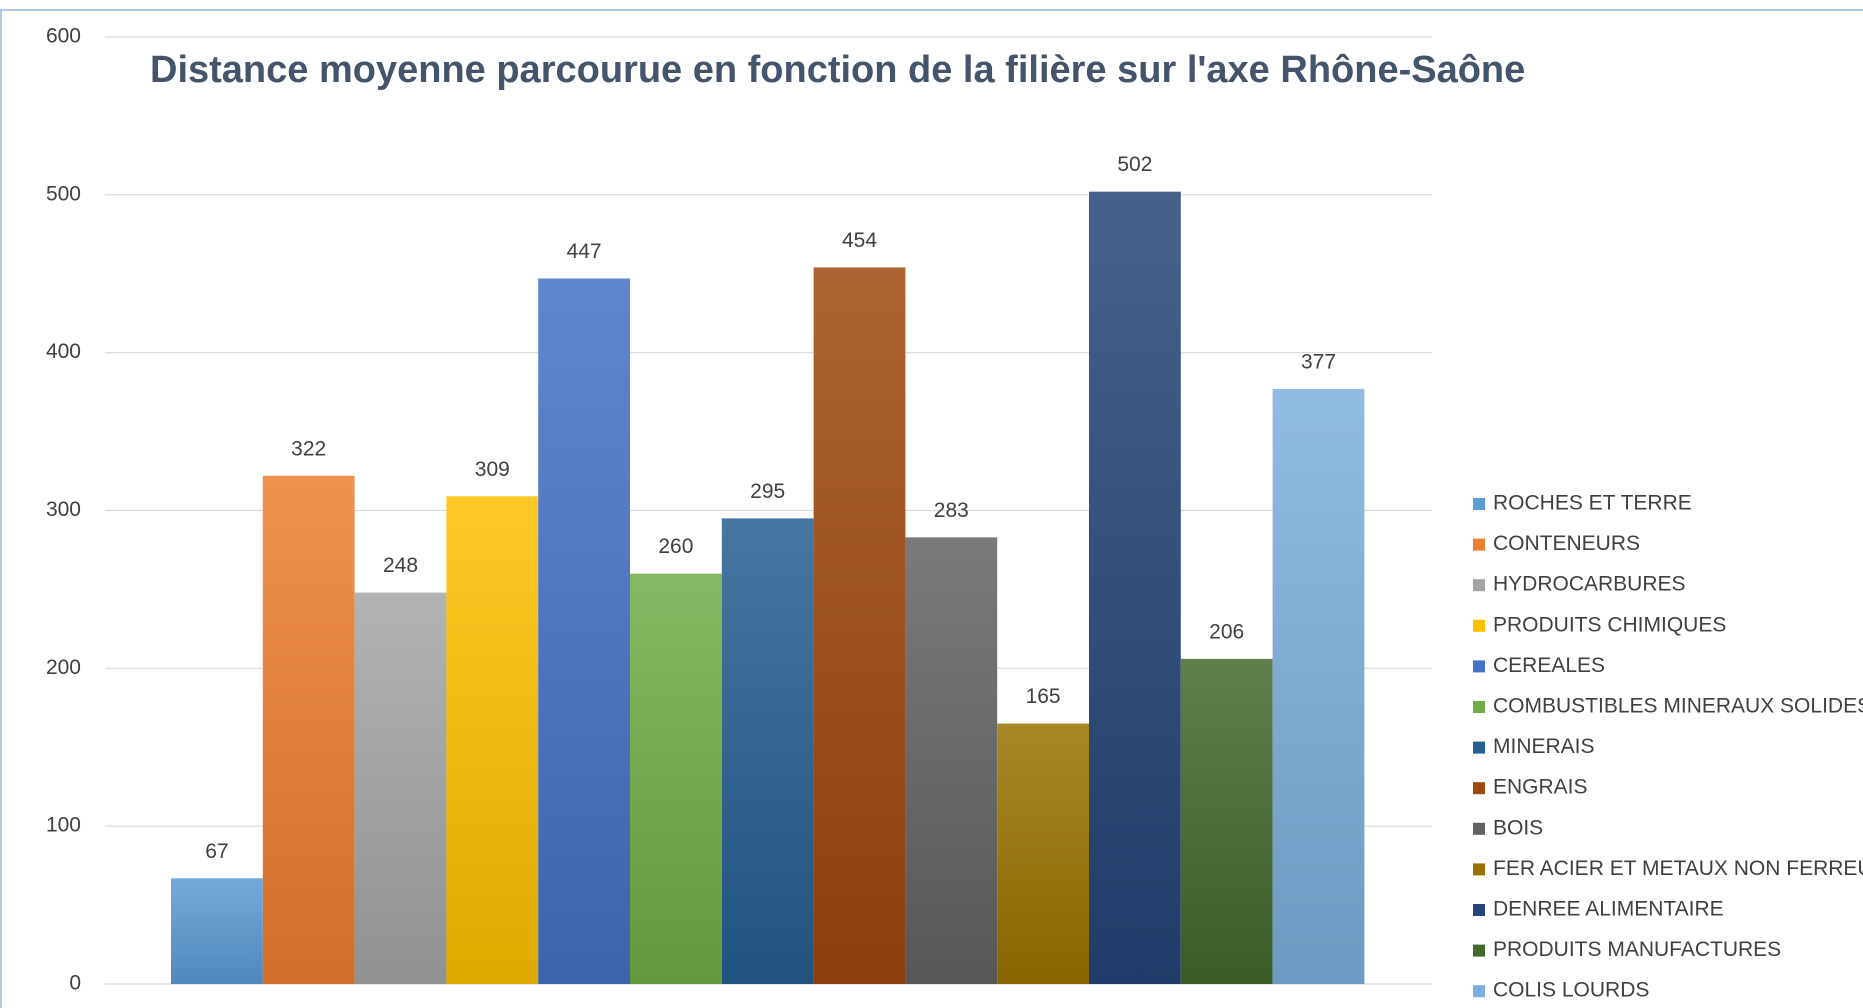 The height and width of the screenshot is (1008, 1863). I want to click on y-tick-label: 500, so click(63, 193).